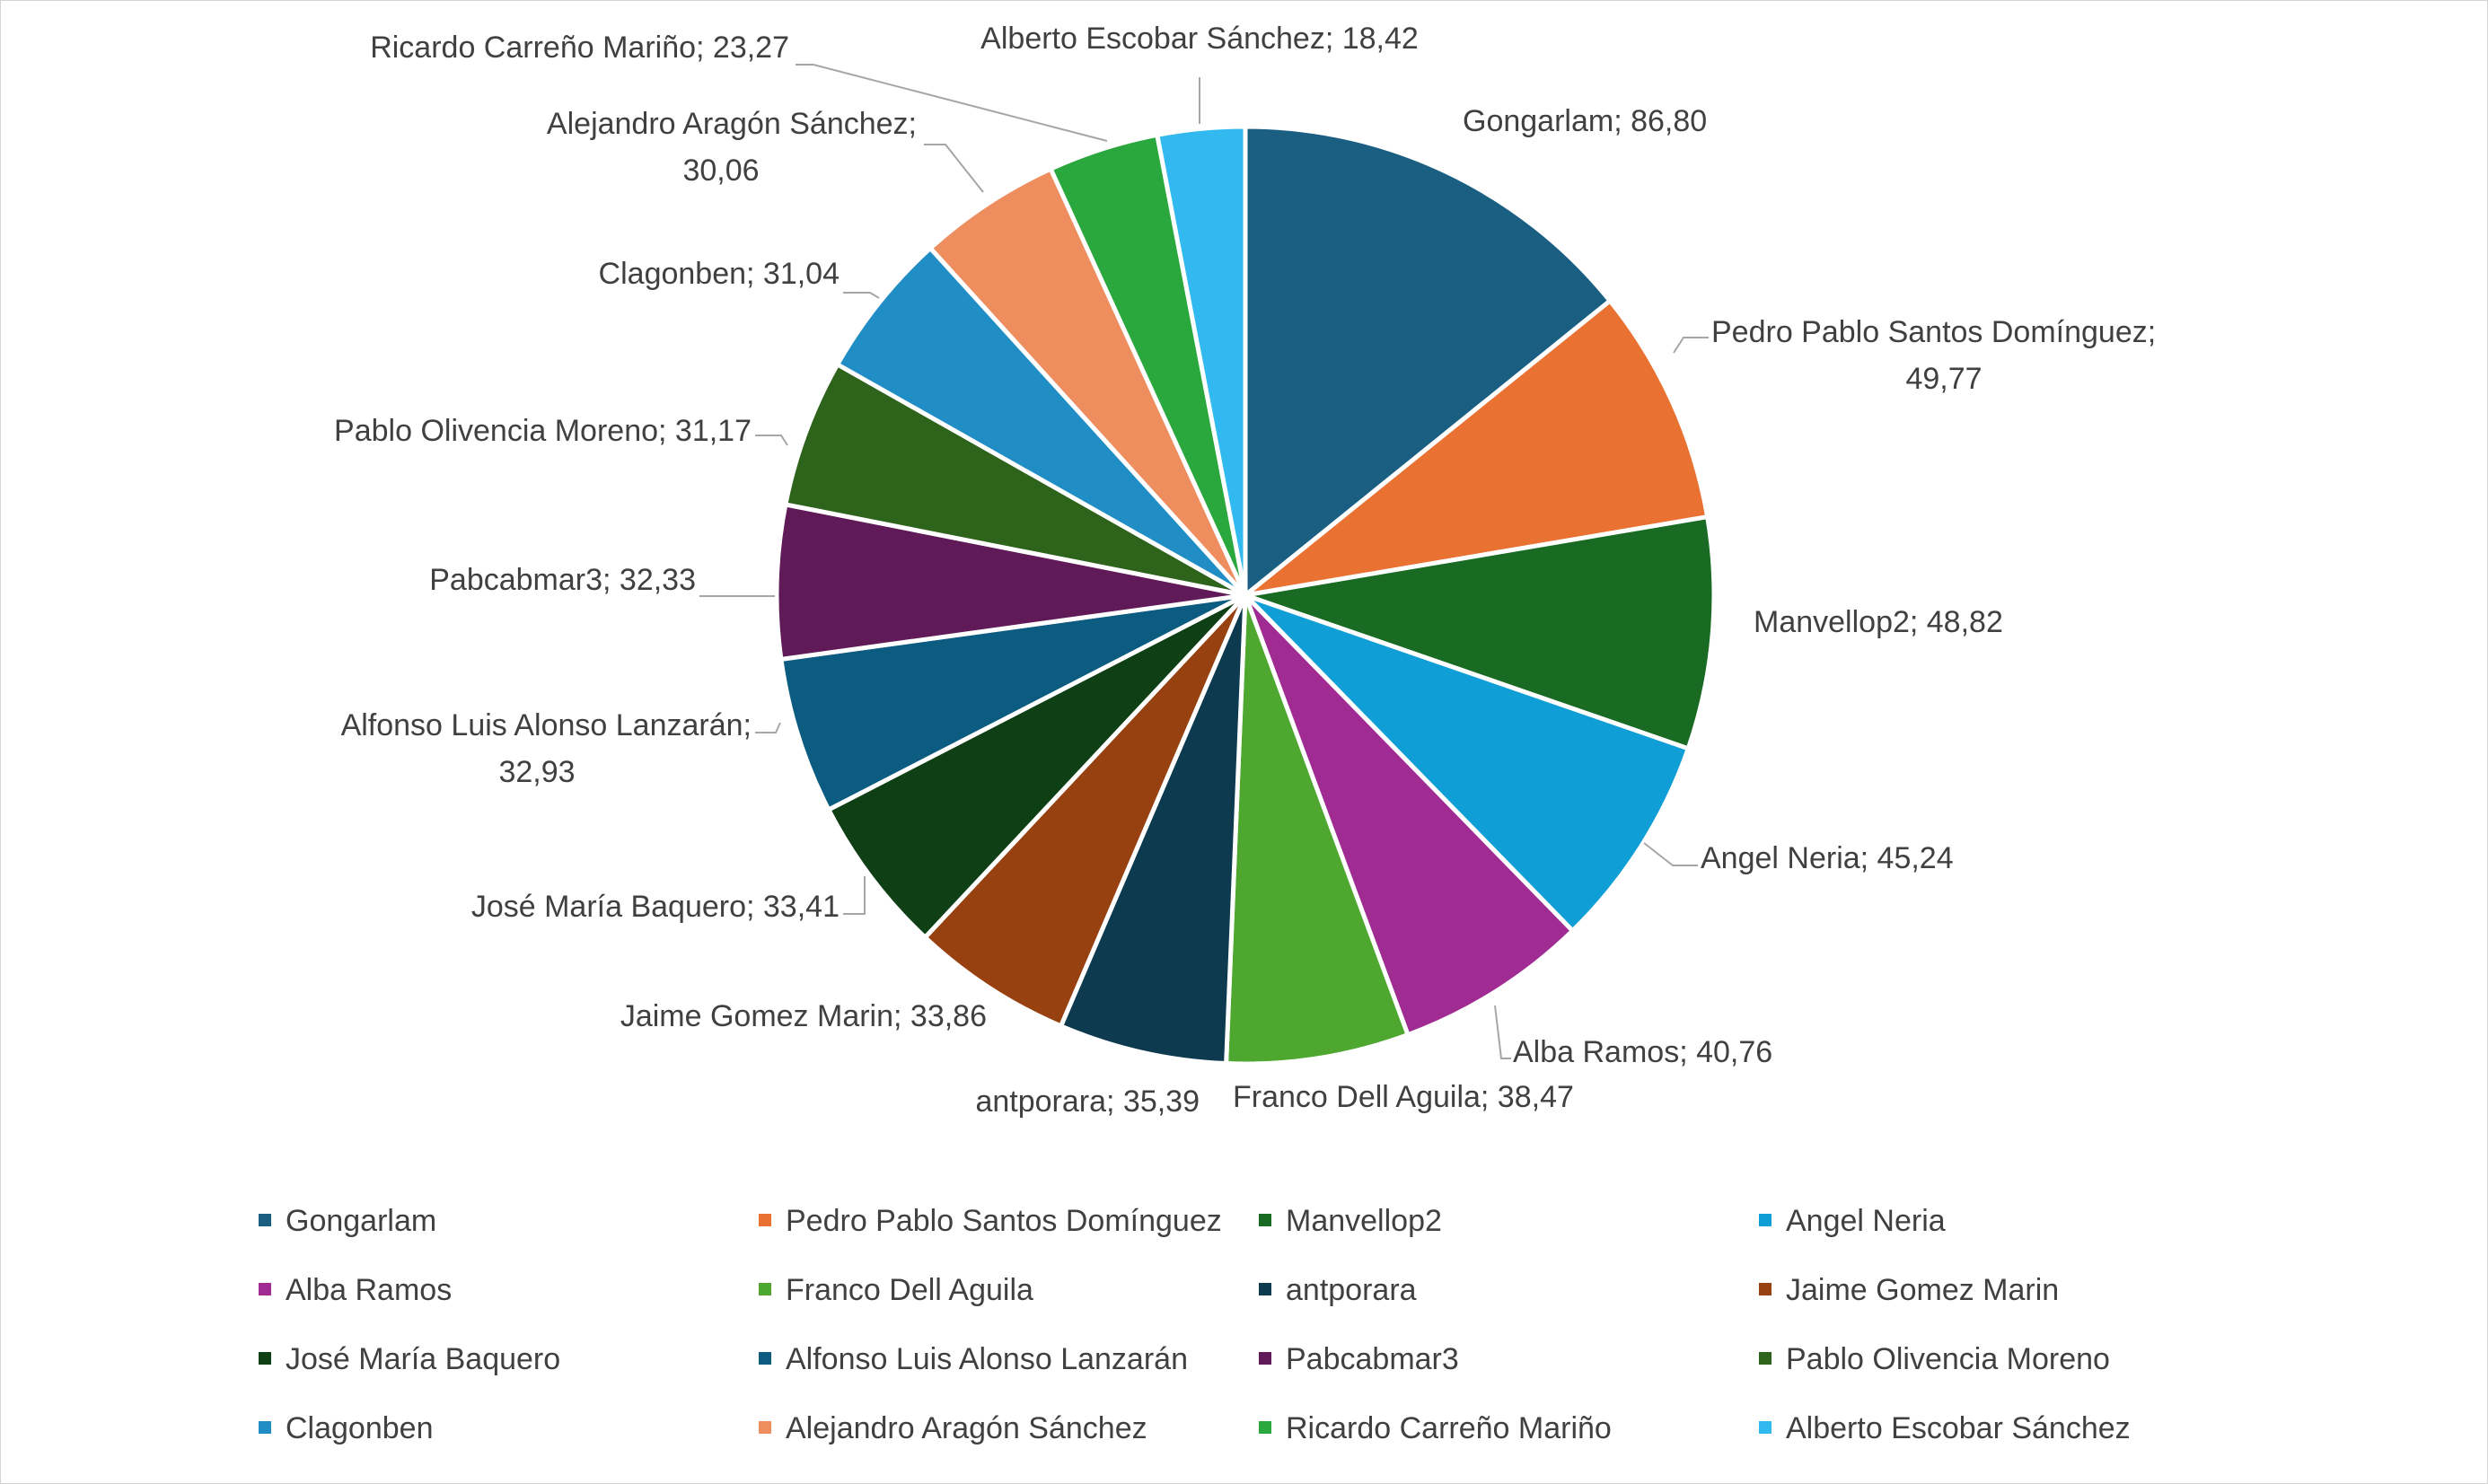 The width and height of the screenshot is (2488, 1484). Describe the element at coordinates (1959, 1428) in the screenshot. I see `legend-label: Alberto Escobar Sánchez` at that location.